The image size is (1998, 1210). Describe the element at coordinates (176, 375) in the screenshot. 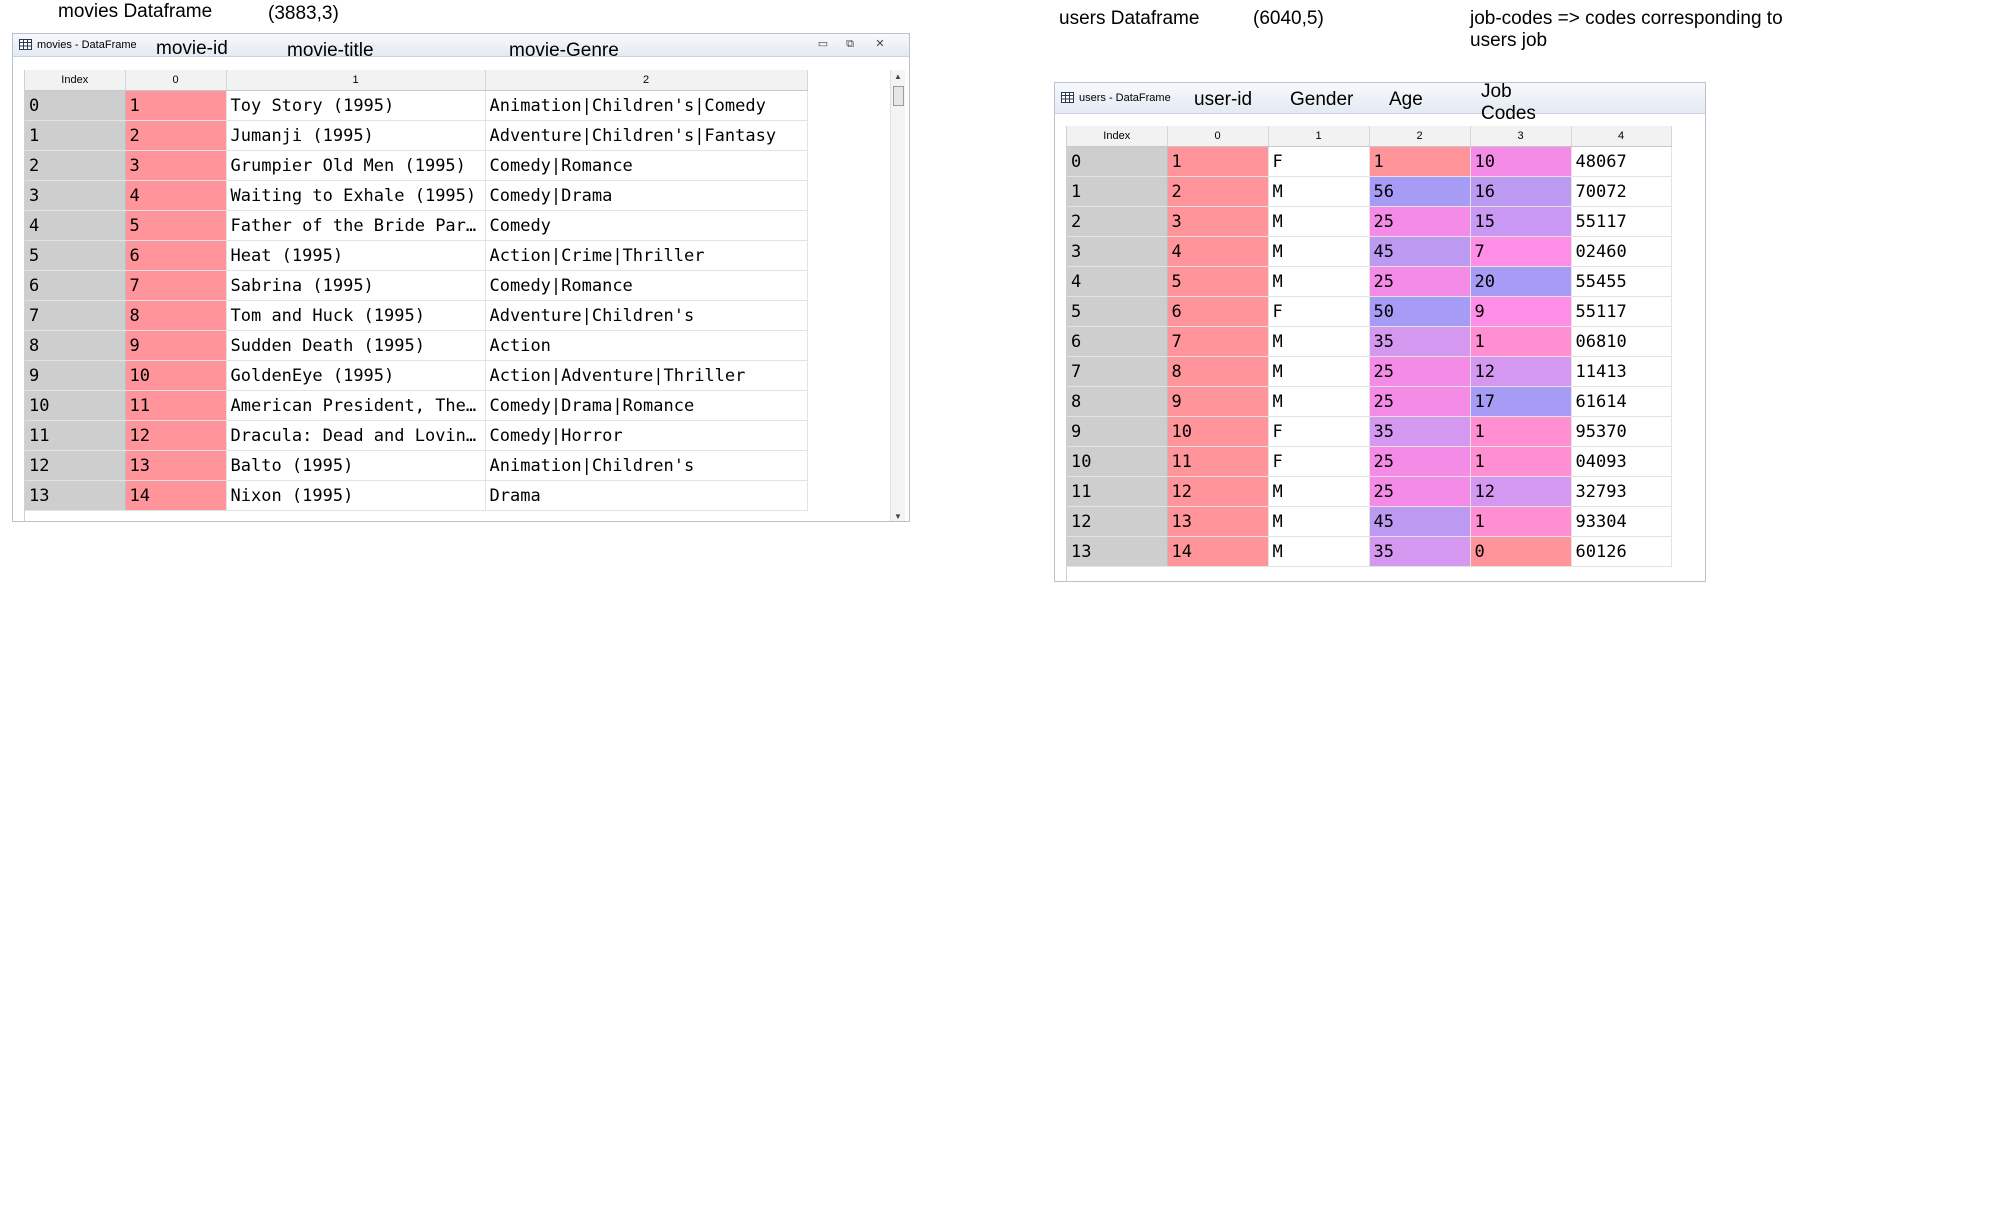

I see `movie-id-cell: 10` at that location.